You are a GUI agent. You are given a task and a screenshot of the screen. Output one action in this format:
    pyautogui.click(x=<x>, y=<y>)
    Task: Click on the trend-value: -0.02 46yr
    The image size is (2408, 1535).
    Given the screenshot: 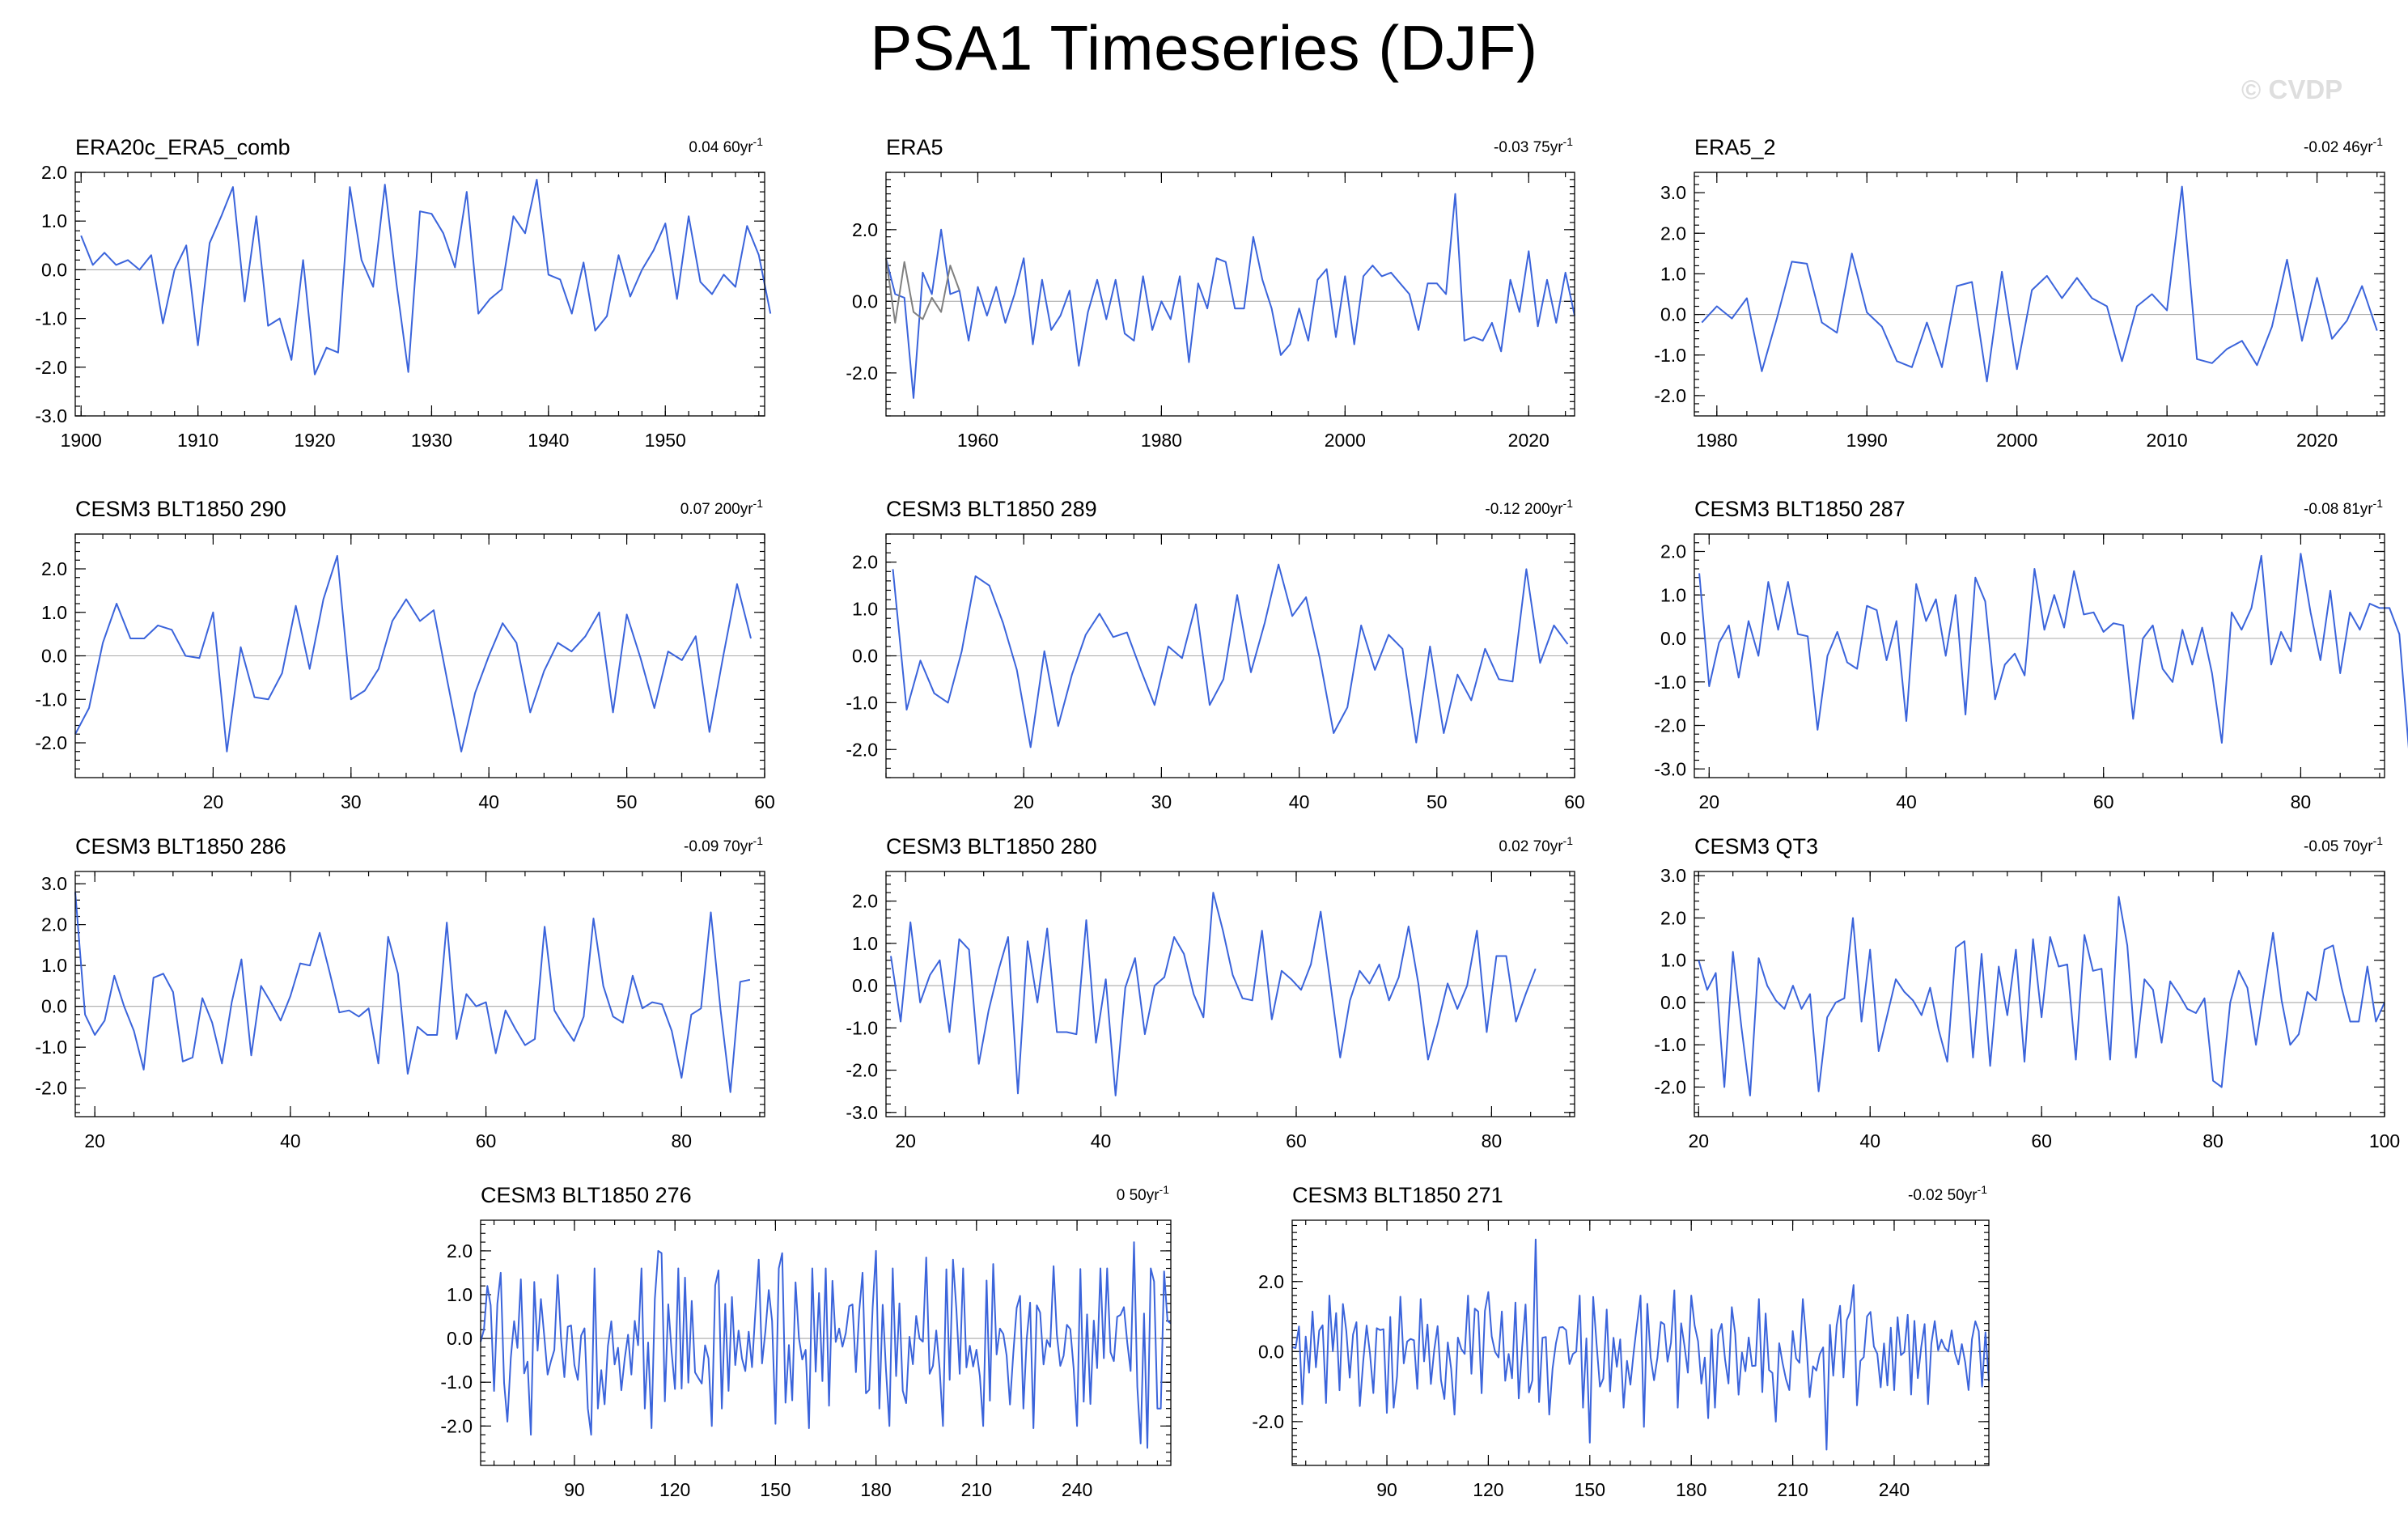 What is the action you would take?
    pyautogui.click(x=2338, y=147)
    